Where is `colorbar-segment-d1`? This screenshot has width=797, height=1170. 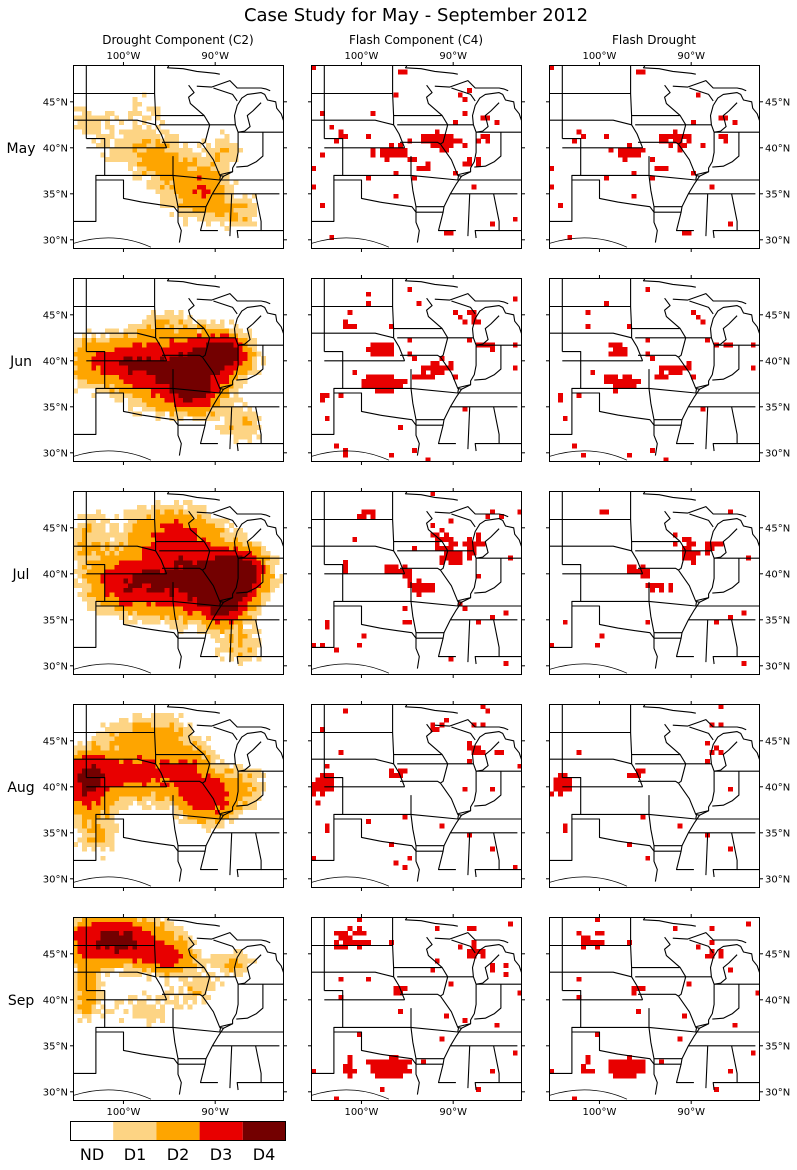 colorbar-segment-d1 is located at coordinates (135, 1131).